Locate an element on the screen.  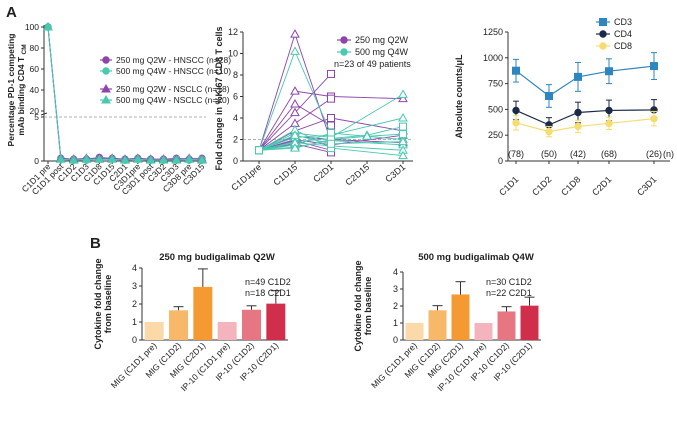
y-tick-label: 1 is located at coordinates (134, 322).